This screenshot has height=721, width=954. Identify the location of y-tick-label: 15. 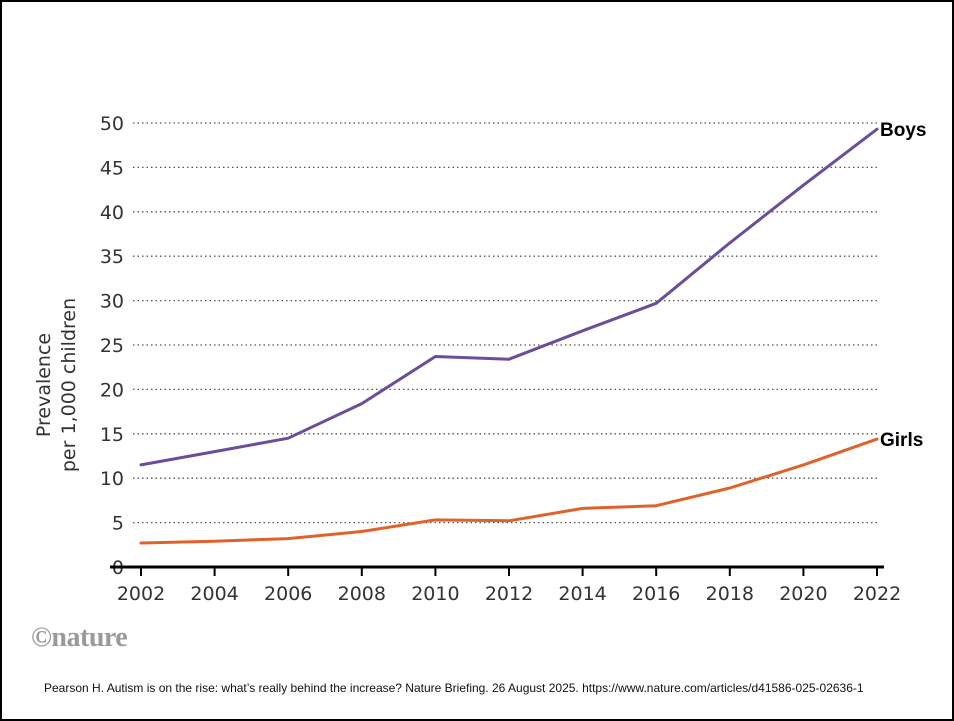
(112, 435).